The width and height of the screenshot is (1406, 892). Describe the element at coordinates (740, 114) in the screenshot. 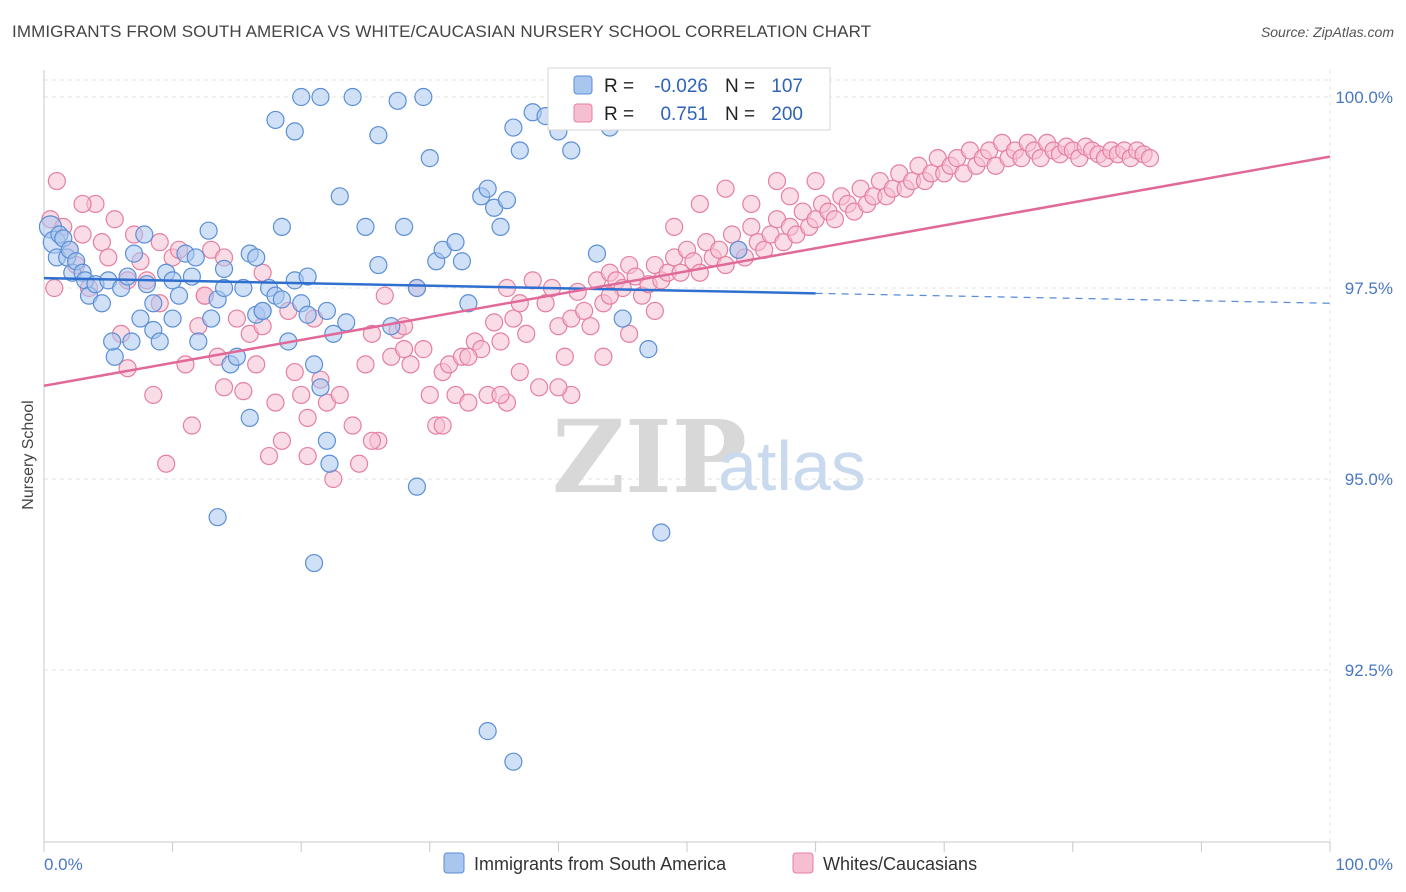

I see `legend-n-label-2: N =` at that location.